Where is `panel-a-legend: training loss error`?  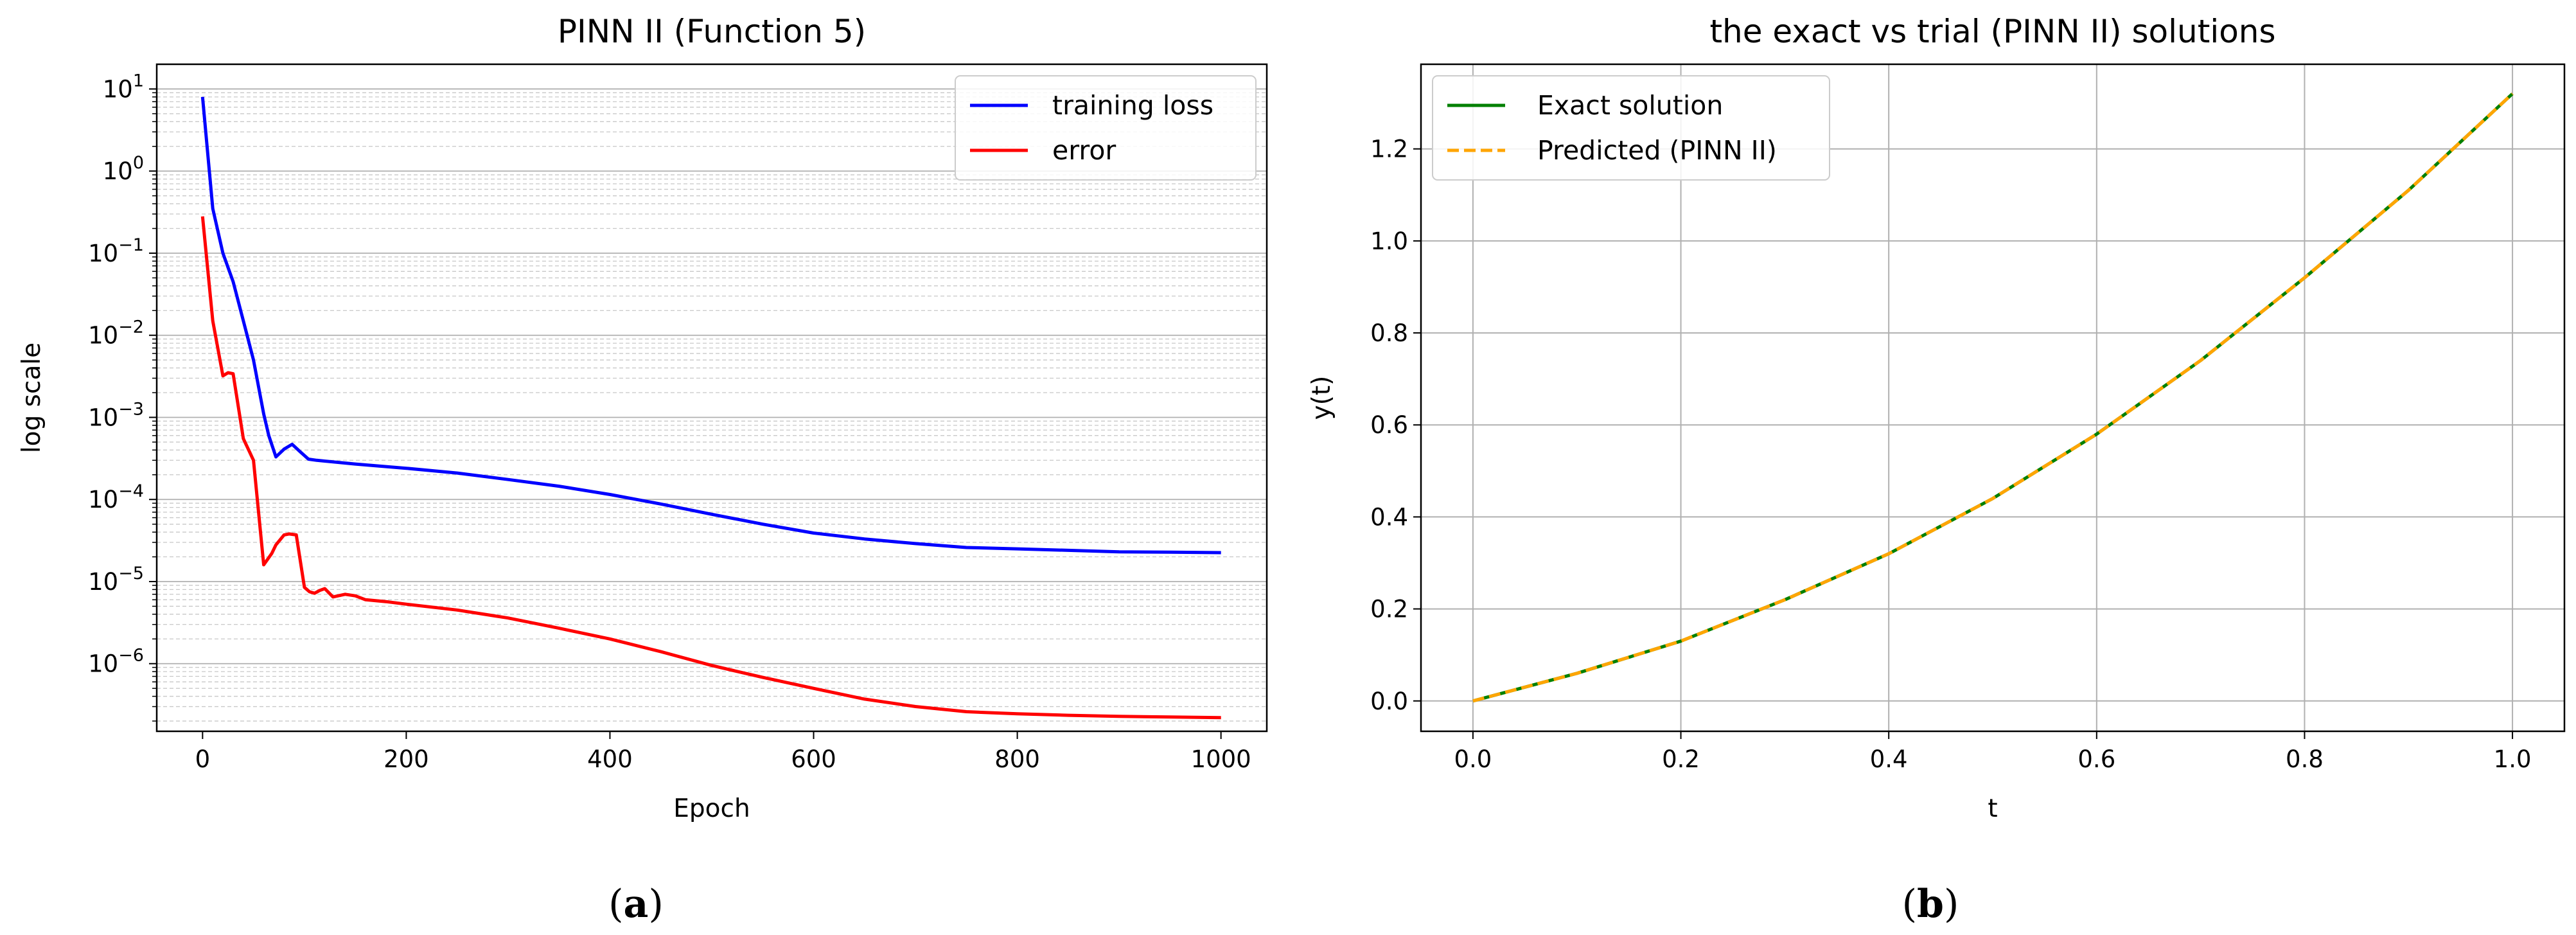
panel-a-legend: training loss error is located at coordinates (1106, 128).